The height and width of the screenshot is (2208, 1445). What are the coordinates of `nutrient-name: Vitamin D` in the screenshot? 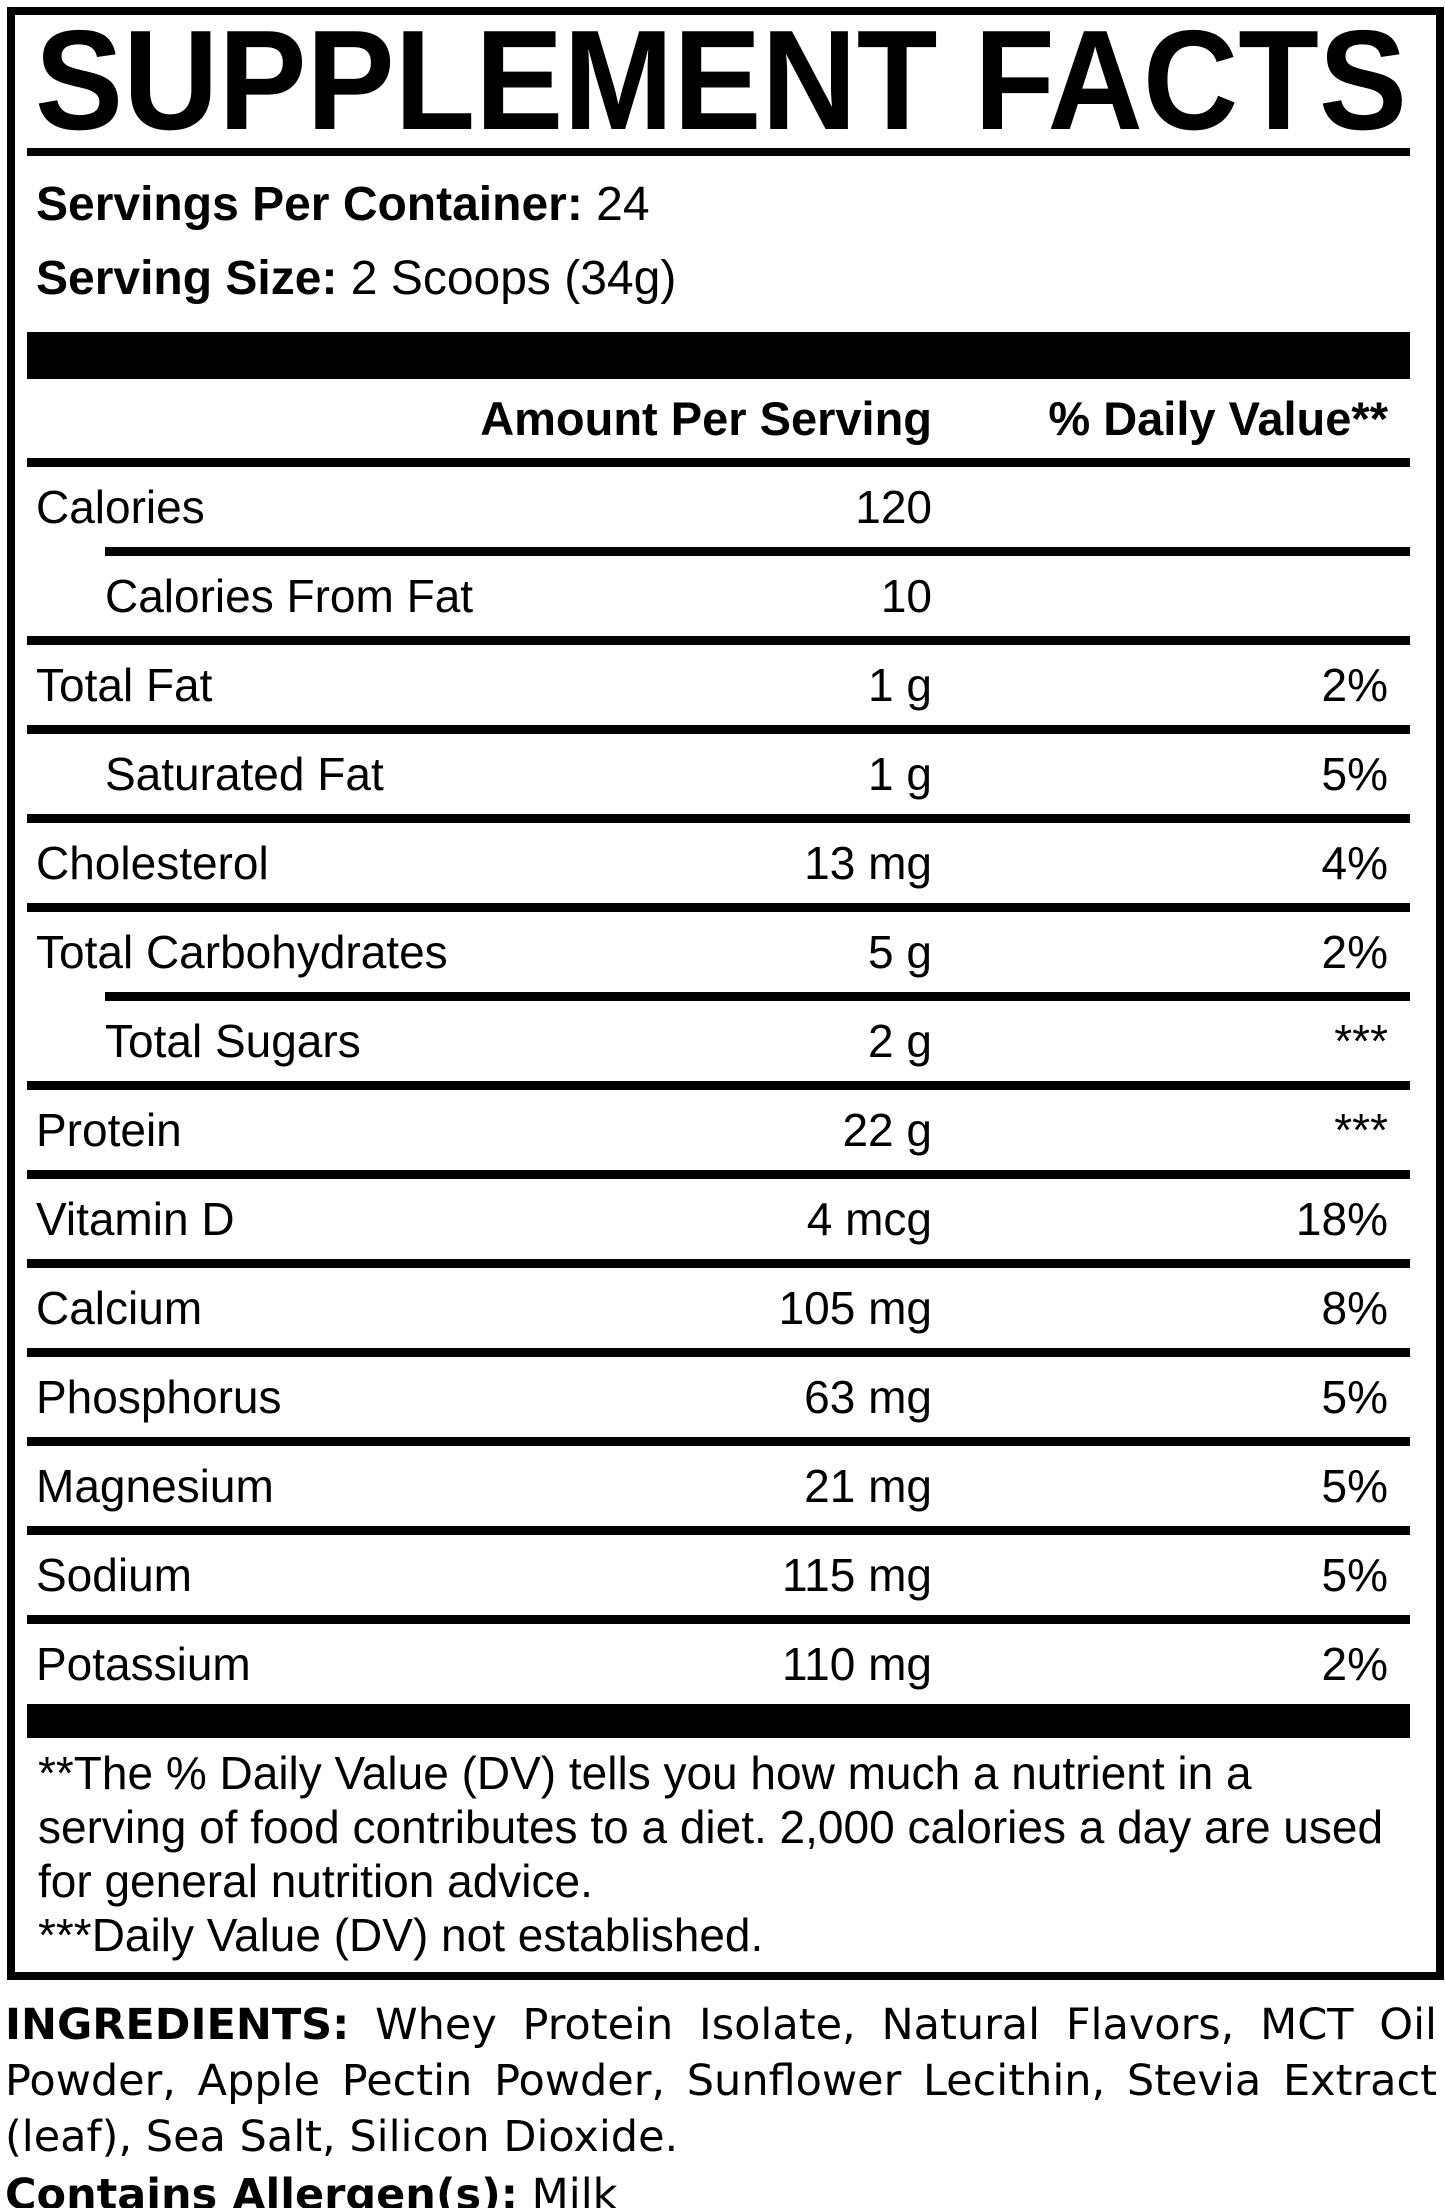 It's located at (135, 1219).